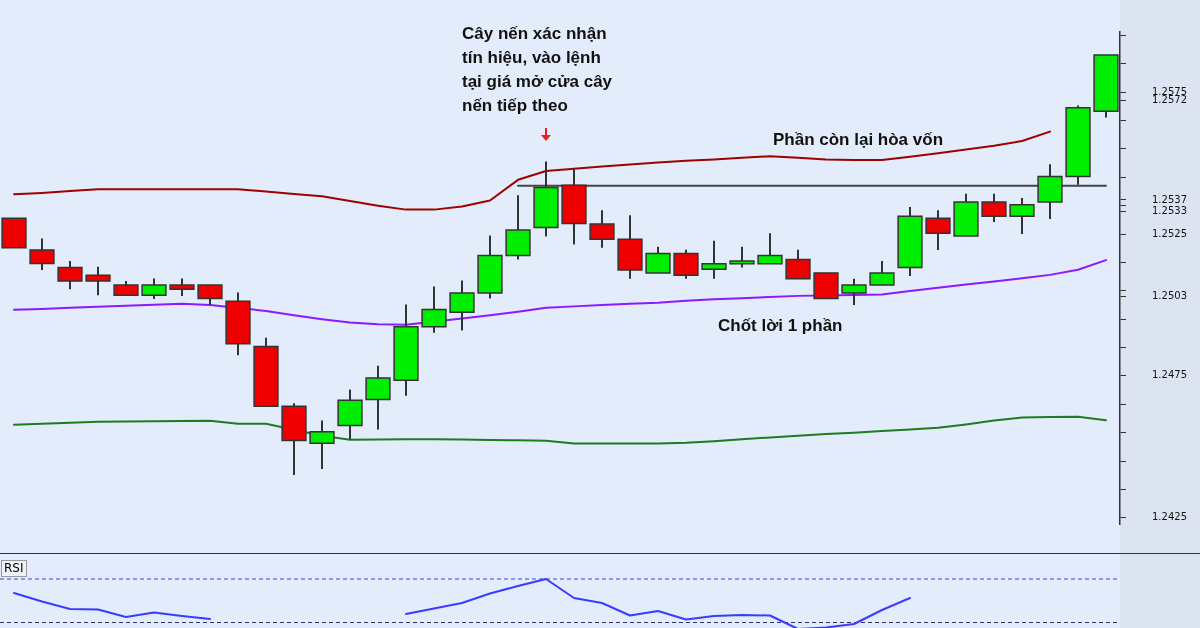 The height and width of the screenshot is (628, 1200). What do you see at coordinates (858, 140) in the screenshot?
I see `annotation: Phần còn lại hòa vốn` at bounding box center [858, 140].